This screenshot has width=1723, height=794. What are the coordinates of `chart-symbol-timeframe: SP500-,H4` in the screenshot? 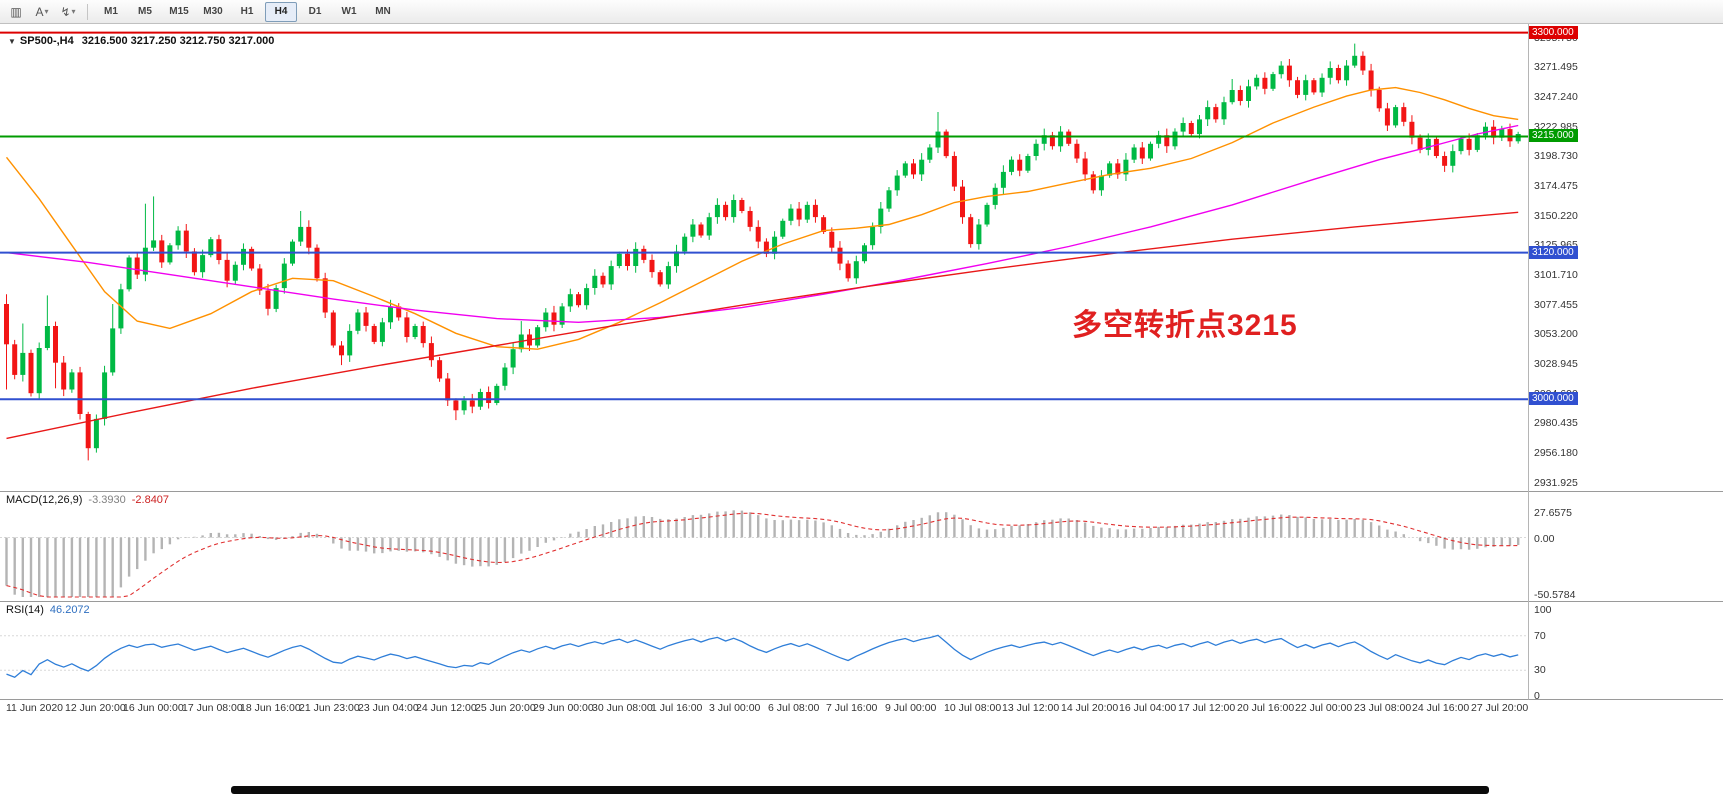 It's located at (46, 41).